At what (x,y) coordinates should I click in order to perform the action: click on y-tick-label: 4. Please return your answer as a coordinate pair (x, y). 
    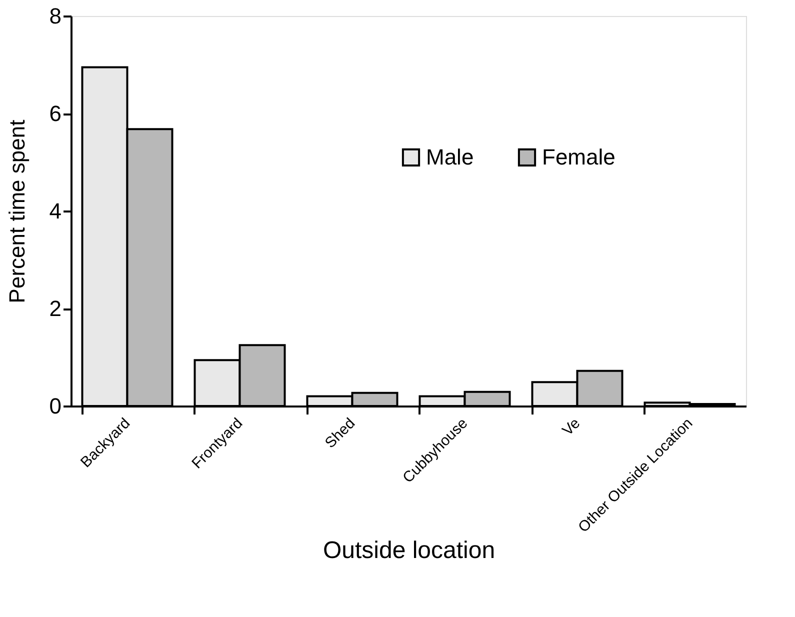
    Looking at the image, I should click on (55, 211).